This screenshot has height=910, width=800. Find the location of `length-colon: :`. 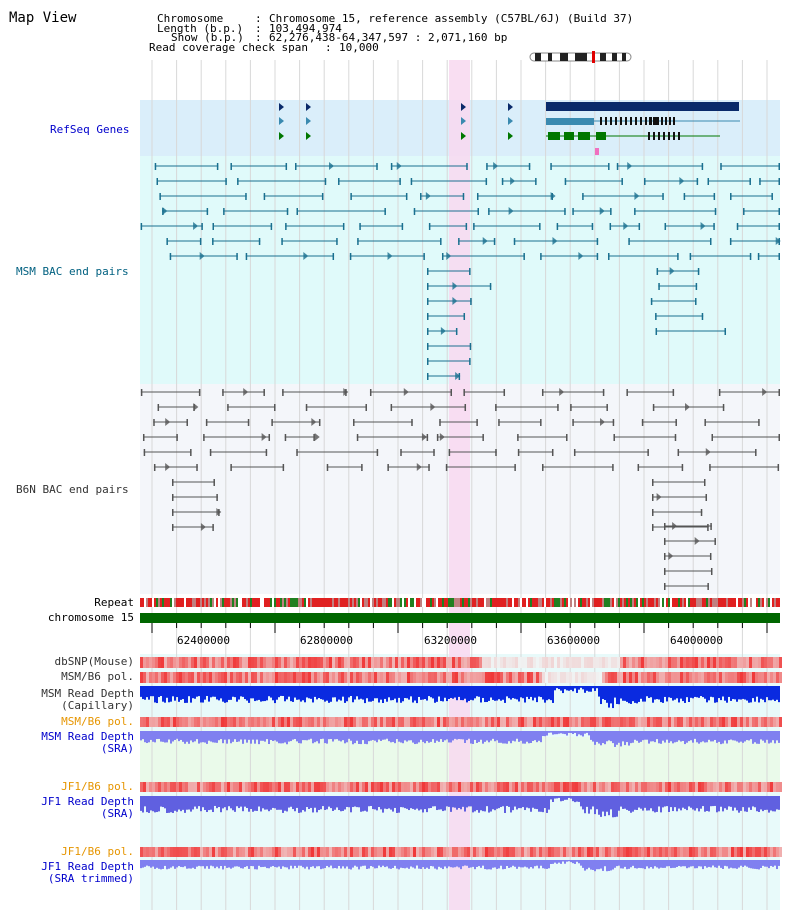

length-colon: : is located at coordinates (258, 28).